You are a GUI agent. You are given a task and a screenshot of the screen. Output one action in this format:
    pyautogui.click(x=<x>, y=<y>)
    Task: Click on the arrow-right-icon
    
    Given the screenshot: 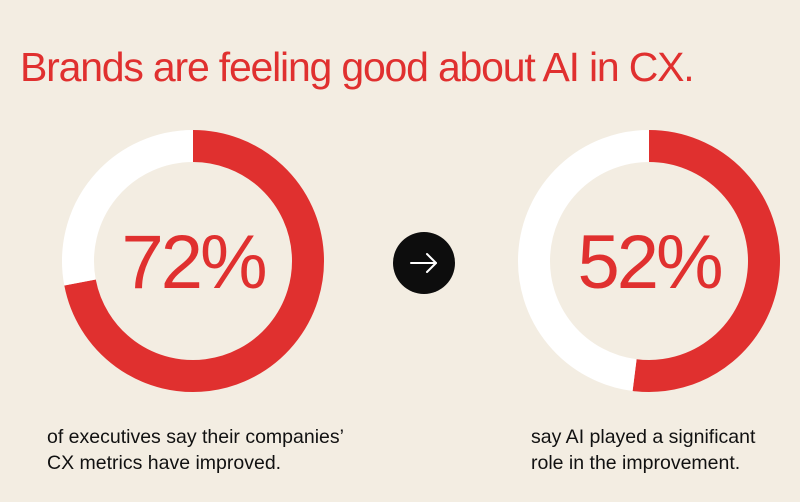 What is the action you would take?
    pyautogui.click(x=423, y=263)
    